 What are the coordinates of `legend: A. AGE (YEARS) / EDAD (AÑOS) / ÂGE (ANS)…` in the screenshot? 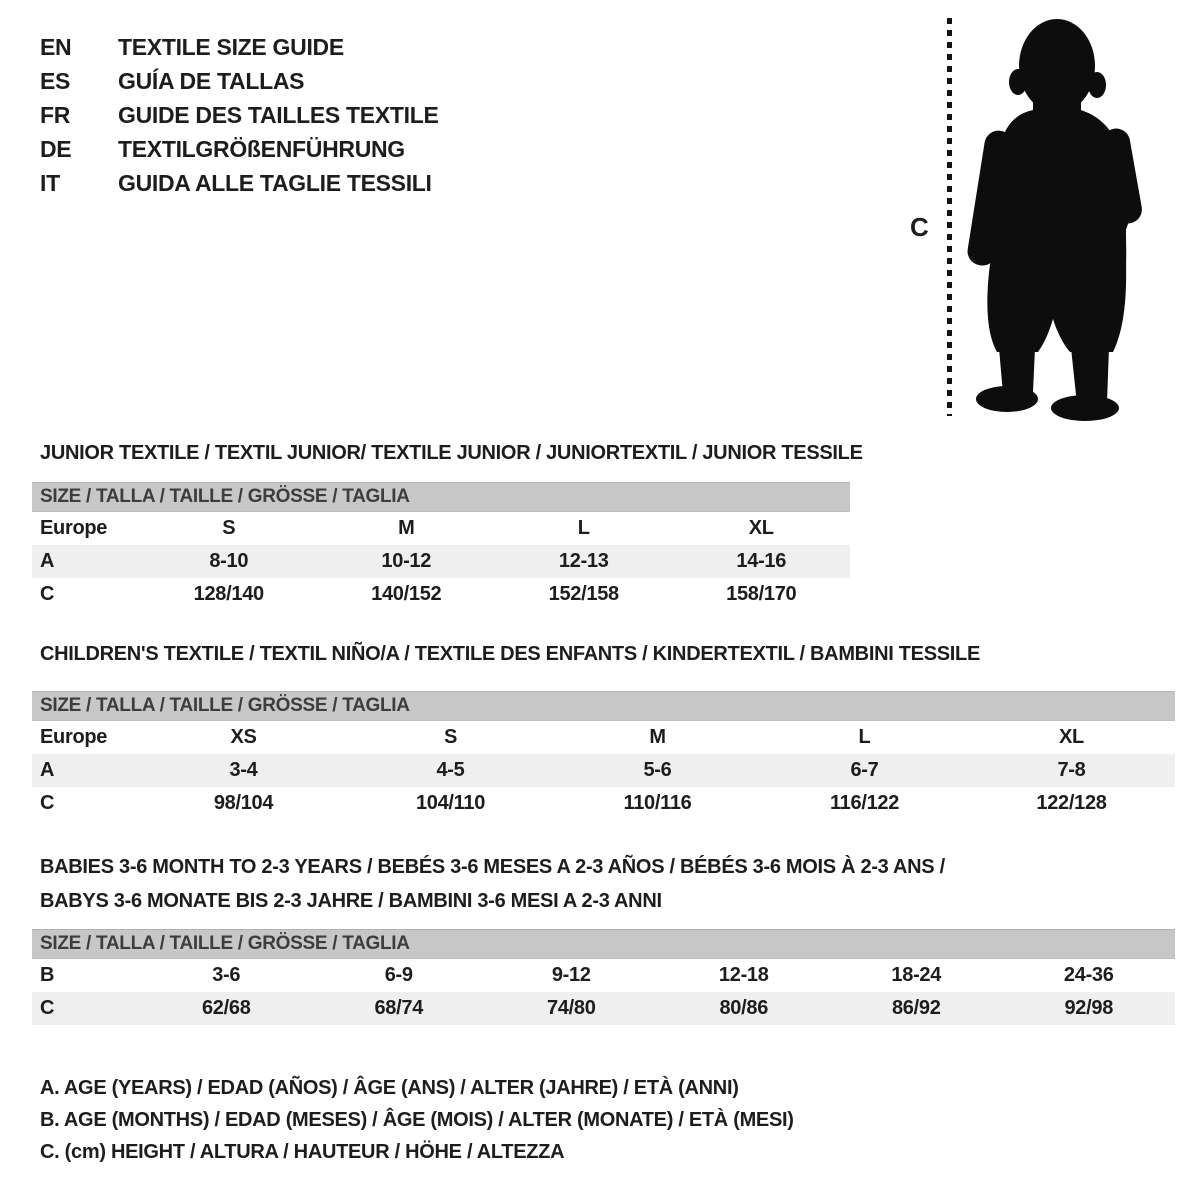 It's located at (417, 1120).